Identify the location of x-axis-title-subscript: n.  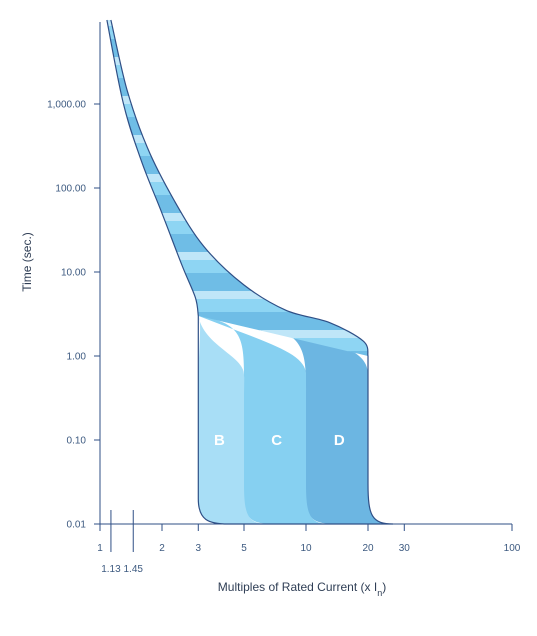
(379, 593).